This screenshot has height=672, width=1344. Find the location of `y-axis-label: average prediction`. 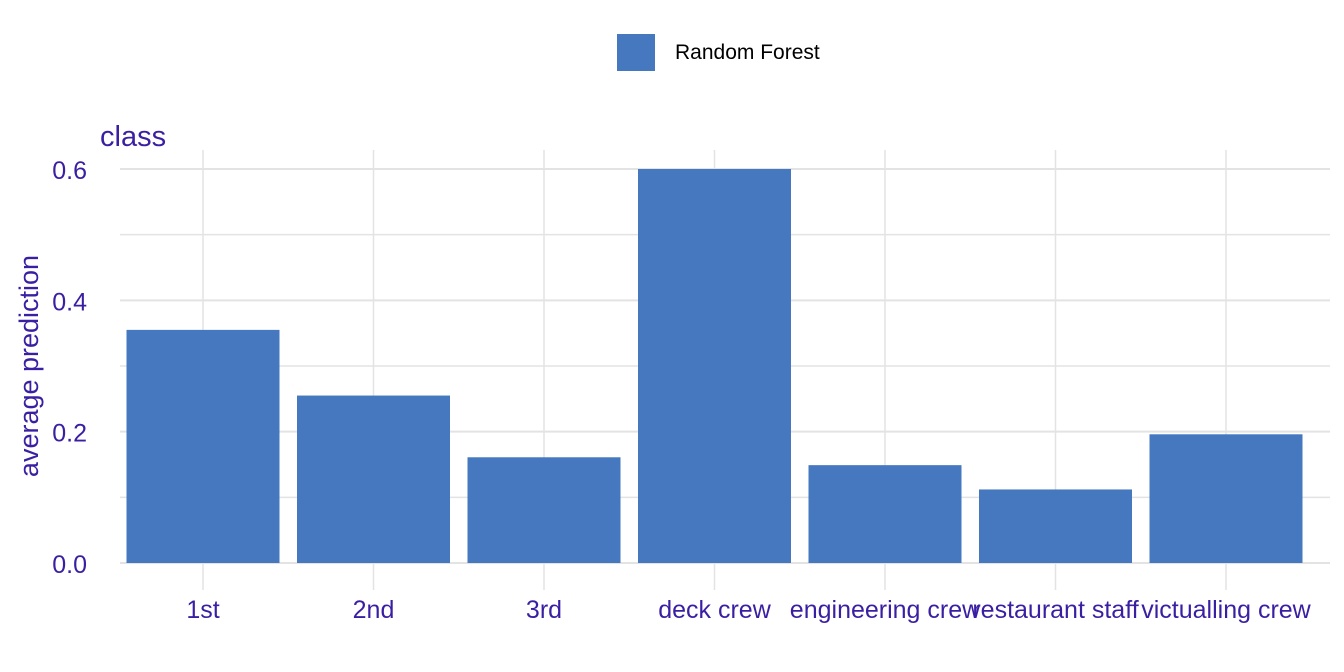

y-axis-label: average prediction is located at coordinates (29, 366).